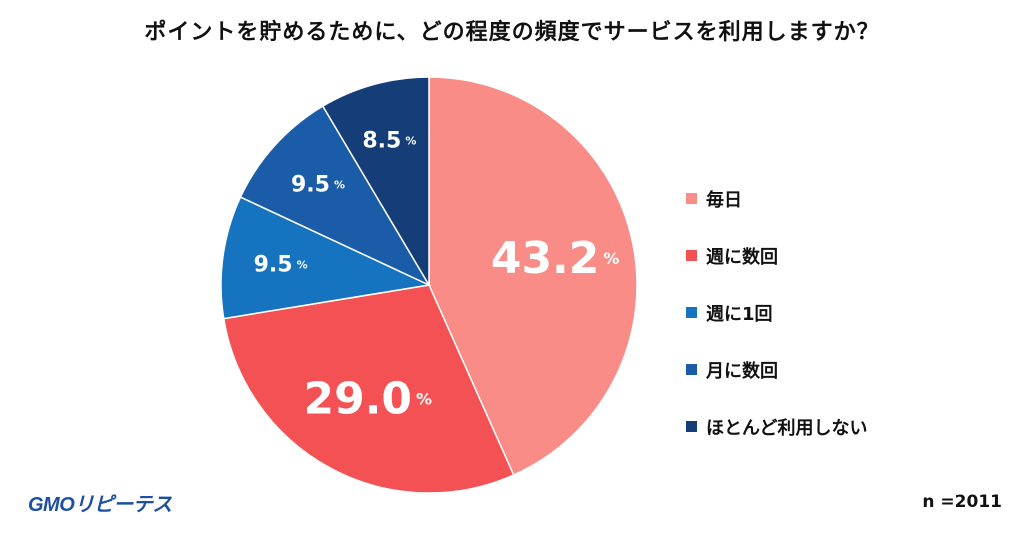 Image resolution: width=1024 pixels, height=536 pixels. What do you see at coordinates (962, 502) in the screenshot?
I see `sample-size-note: n =2011` at bounding box center [962, 502].